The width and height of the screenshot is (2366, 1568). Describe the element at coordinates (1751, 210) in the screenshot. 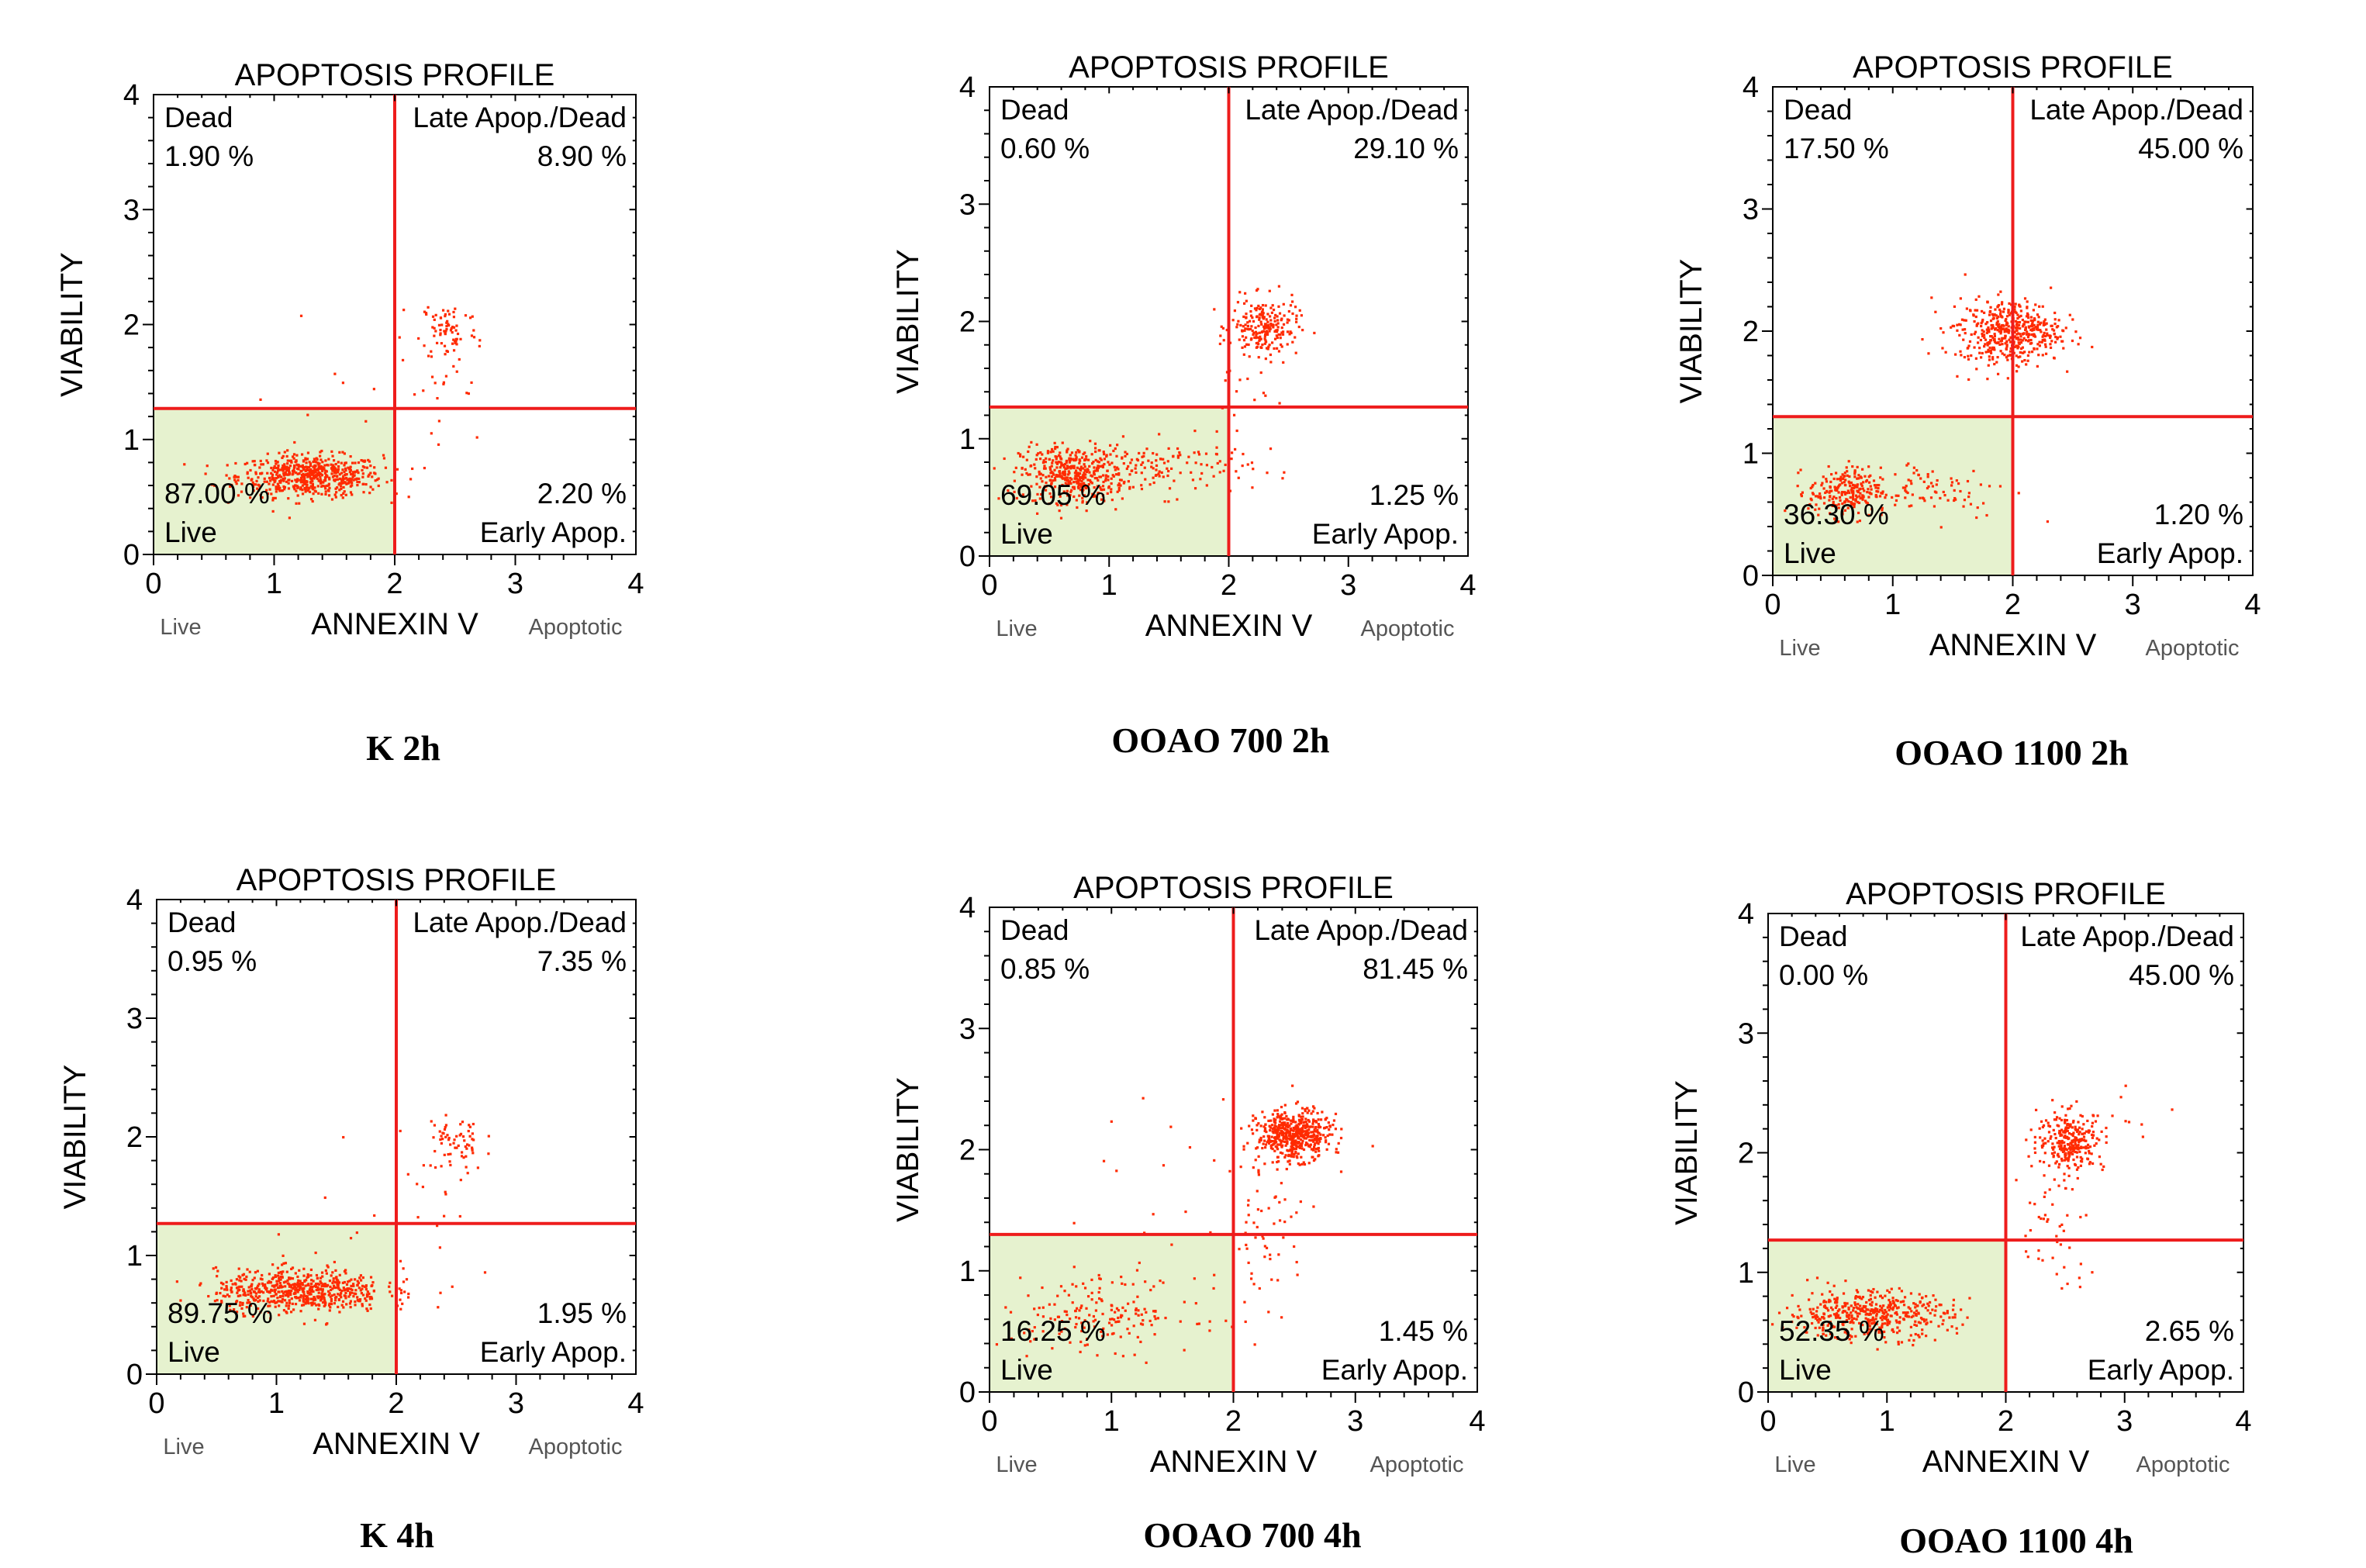

I see `y-tick-label: 3` at that location.